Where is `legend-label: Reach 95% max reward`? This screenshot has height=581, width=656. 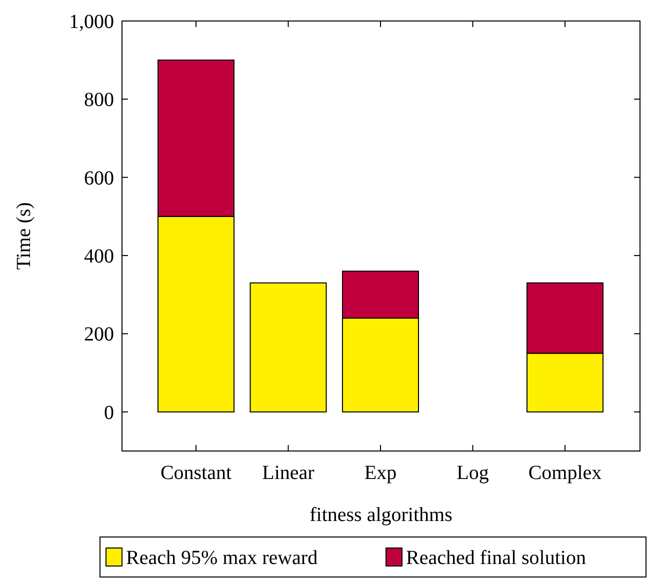 legend-label: Reach 95% max reward is located at coordinates (222, 558).